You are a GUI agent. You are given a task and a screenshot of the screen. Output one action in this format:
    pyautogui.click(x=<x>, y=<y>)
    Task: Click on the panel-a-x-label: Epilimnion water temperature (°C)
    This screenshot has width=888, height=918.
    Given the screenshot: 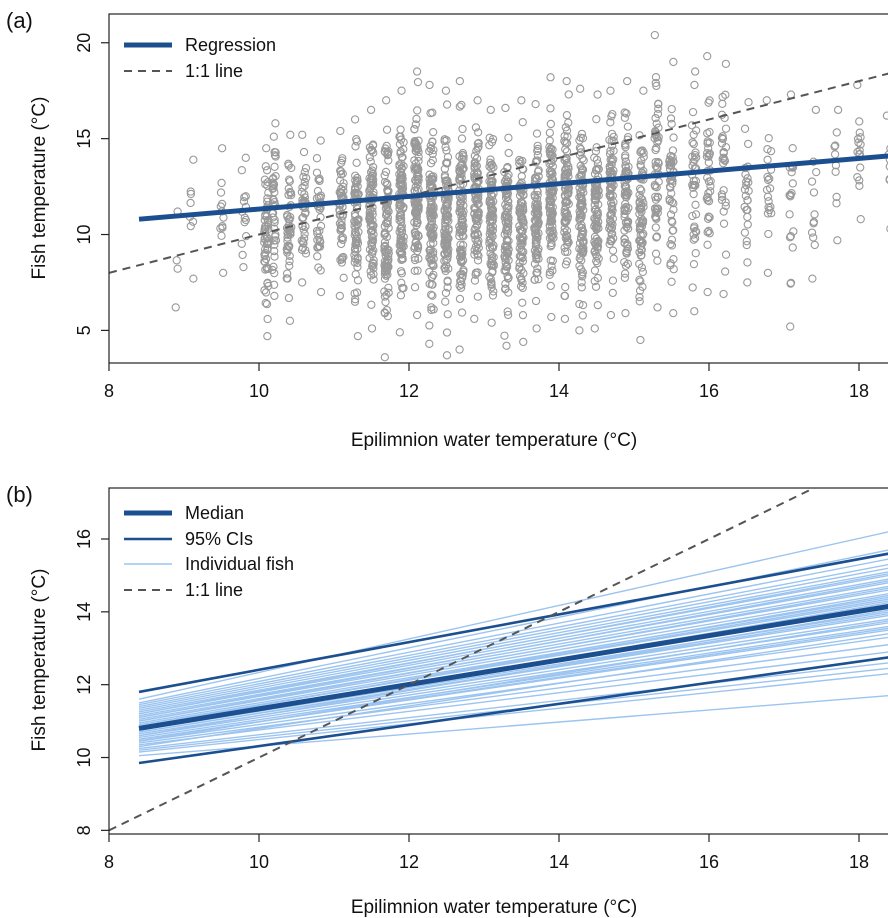 What is the action you would take?
    pyautogui.click(x=494, y=440)
    